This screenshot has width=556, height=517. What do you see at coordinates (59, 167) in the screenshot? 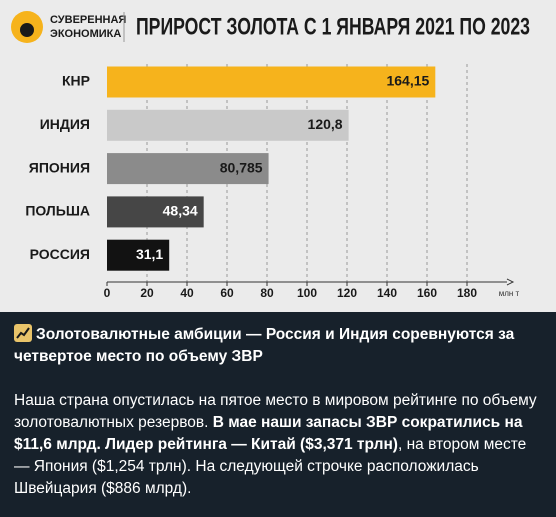
I see `y-tick-label: ЯПОНИЯ` at bounding box center [59, 167].